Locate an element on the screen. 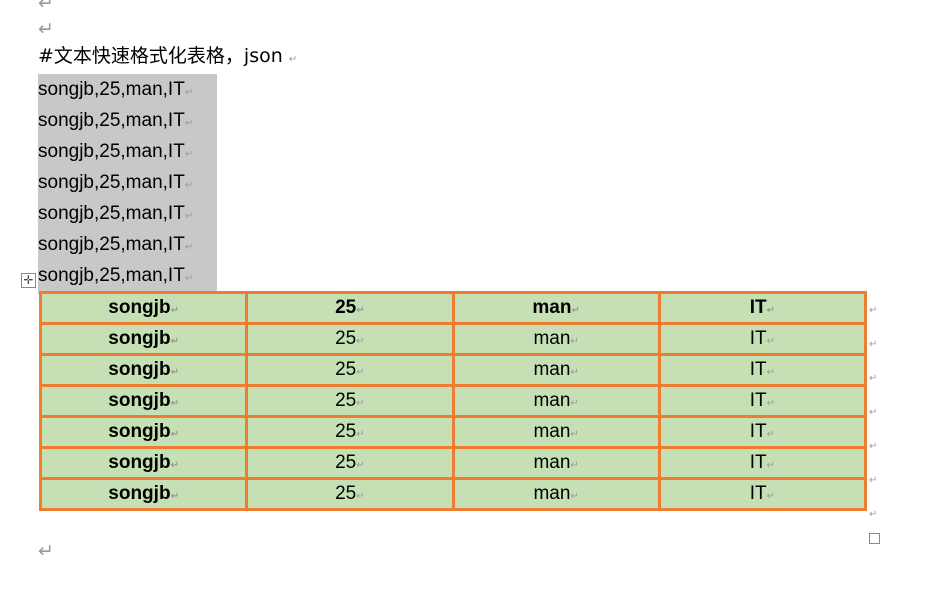  heading-paragraph: #文本快速格式化表格，json ↵ is located at coordinates (167, 58).